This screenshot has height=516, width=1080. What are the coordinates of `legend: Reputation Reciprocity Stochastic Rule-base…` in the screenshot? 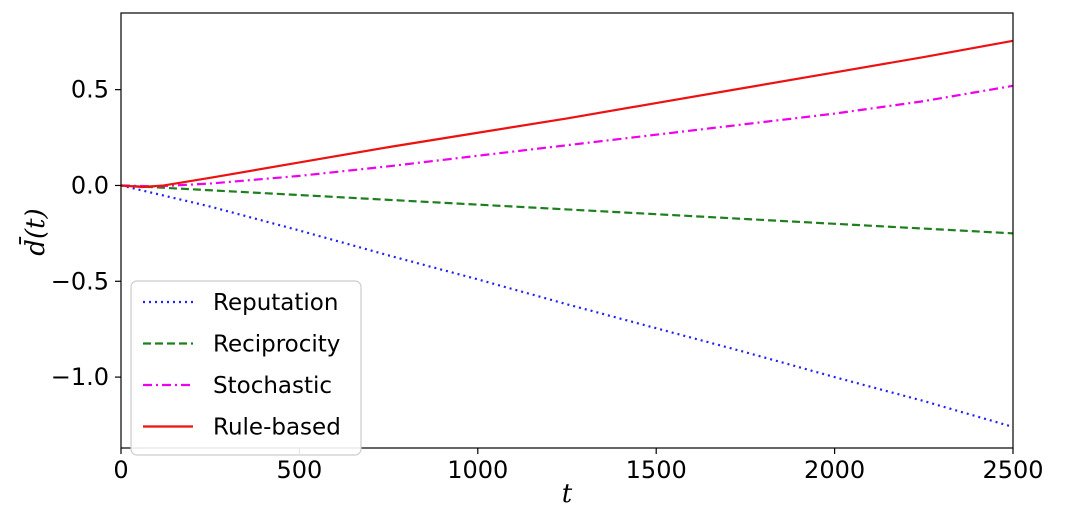 It's located at (246, 368).